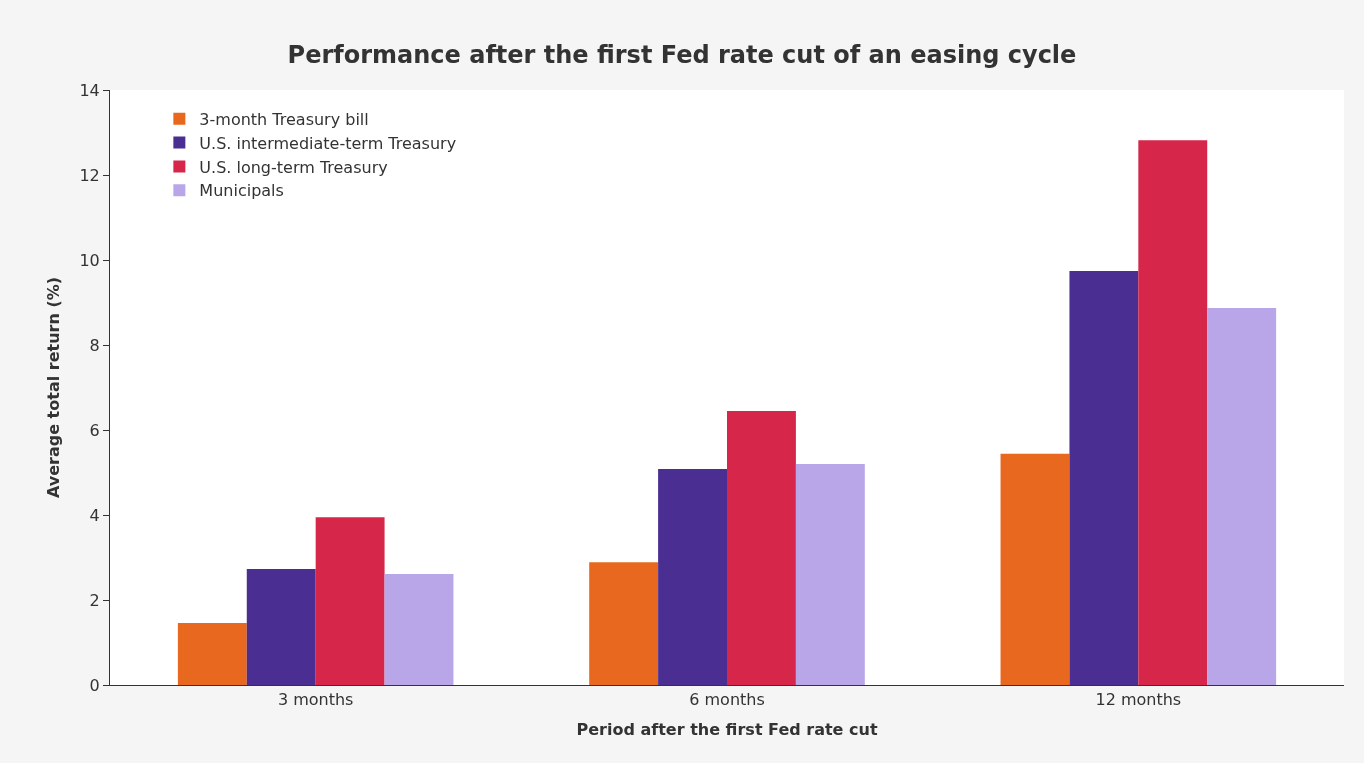  What do you see at coordinates (727, 700) in the screenshot?
I see `x-tick-label: 6 months` at bounding box center [727, 700].